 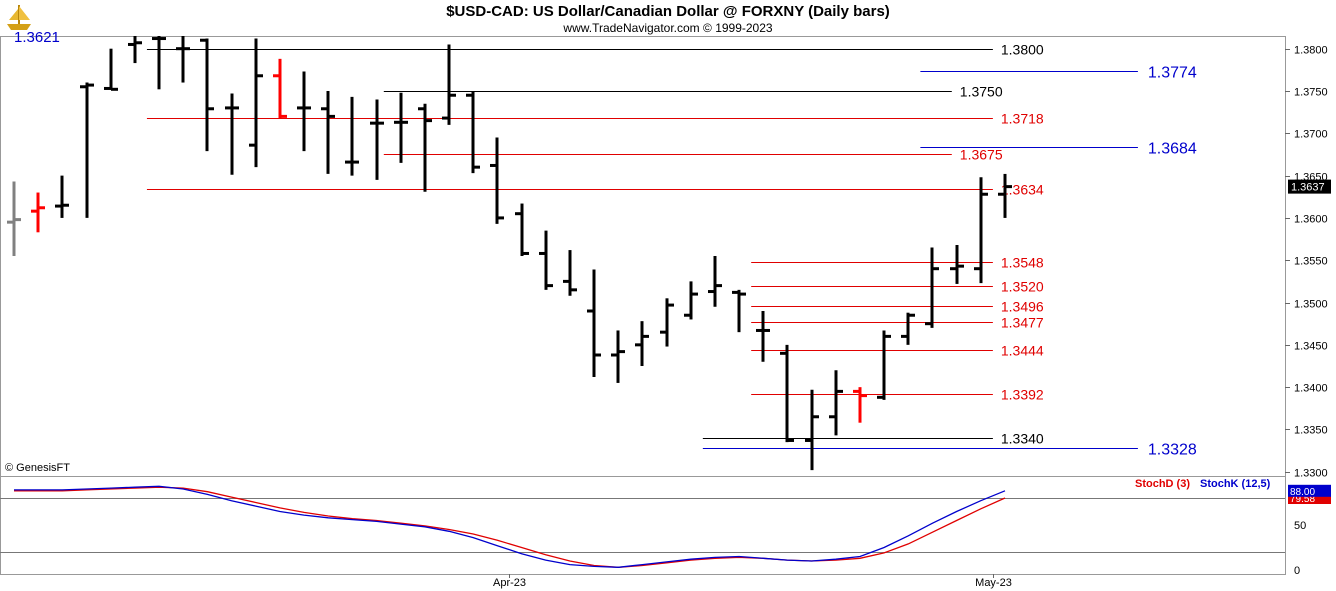 What do you see at coordinates (1022, 307) in the screenshot?
I see `level-label-9: 1.3496` at bounding box center [1022, 307].